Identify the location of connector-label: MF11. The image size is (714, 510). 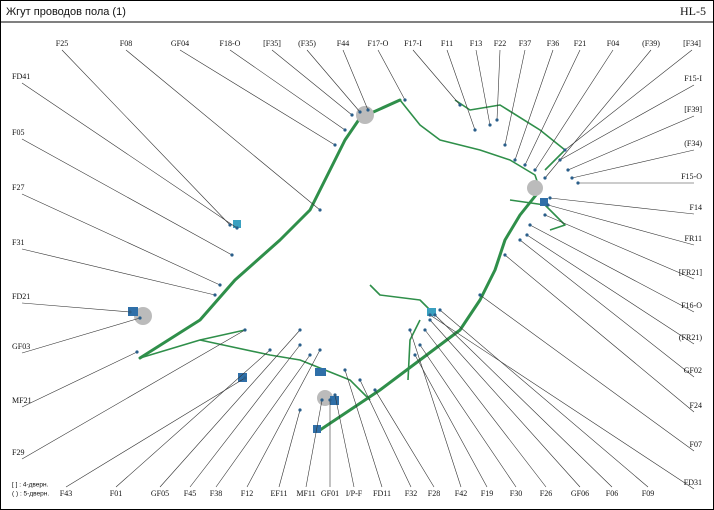
(305, 493).